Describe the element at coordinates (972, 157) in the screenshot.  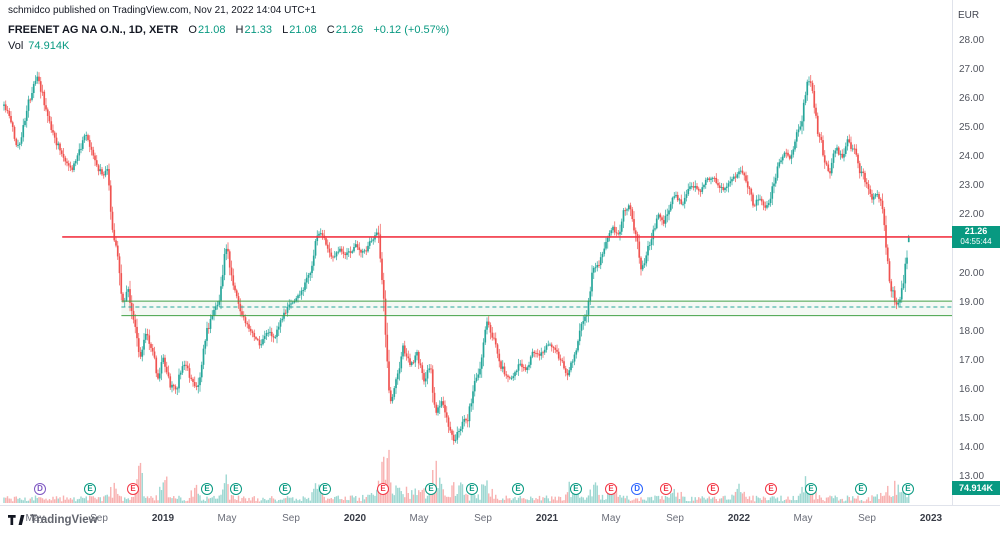
I see `price-tick: 24.00` at that location.